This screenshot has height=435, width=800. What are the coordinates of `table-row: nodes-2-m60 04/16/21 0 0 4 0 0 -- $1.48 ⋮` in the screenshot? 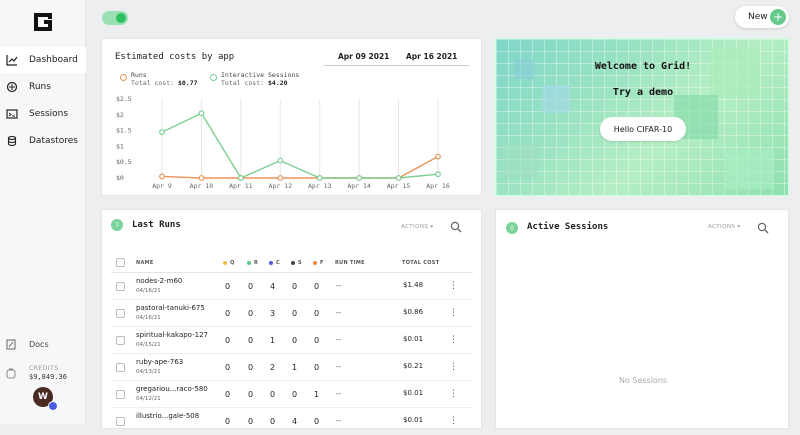 It's located at (292, 286).